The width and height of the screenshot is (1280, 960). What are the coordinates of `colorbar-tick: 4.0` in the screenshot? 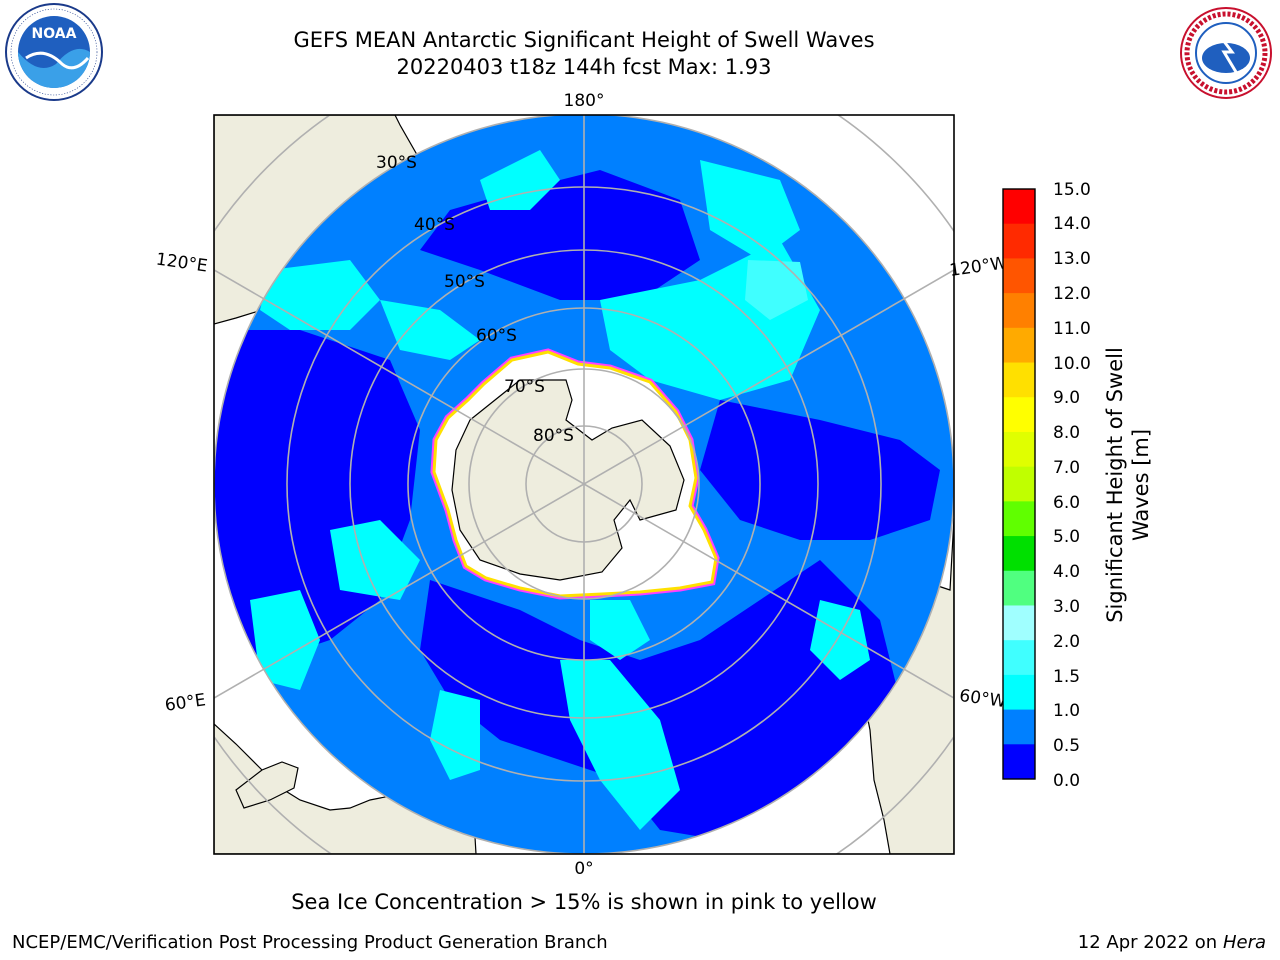 It's located at (1067, 572).